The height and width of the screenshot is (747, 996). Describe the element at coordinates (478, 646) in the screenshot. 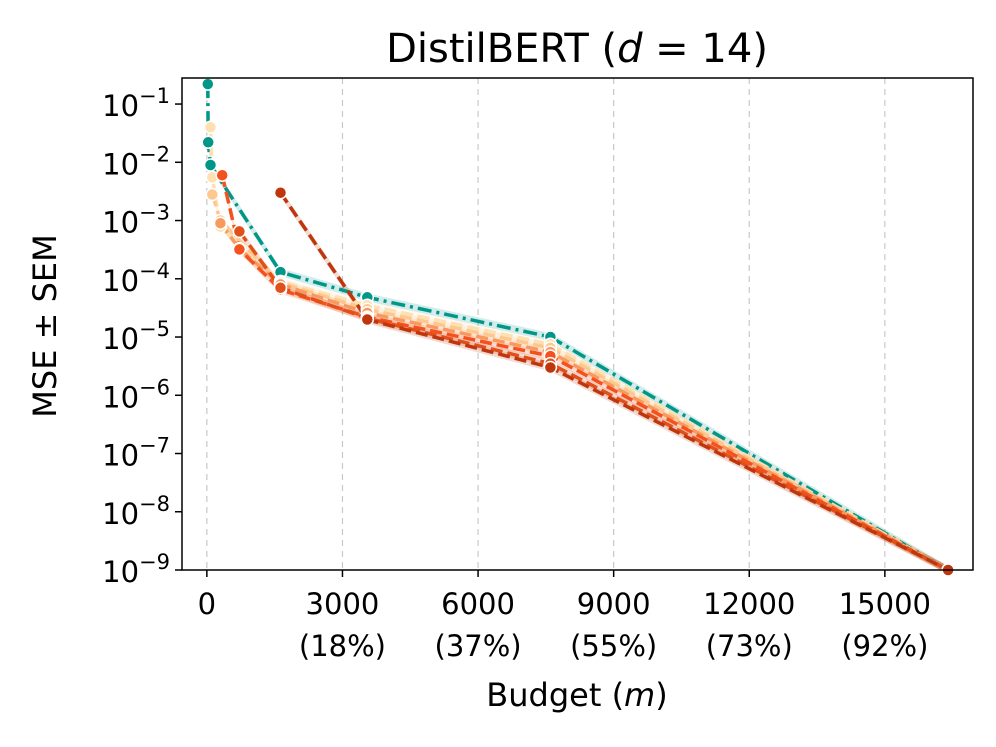

I see `x-tick-sublabel: (37%)` at that location.